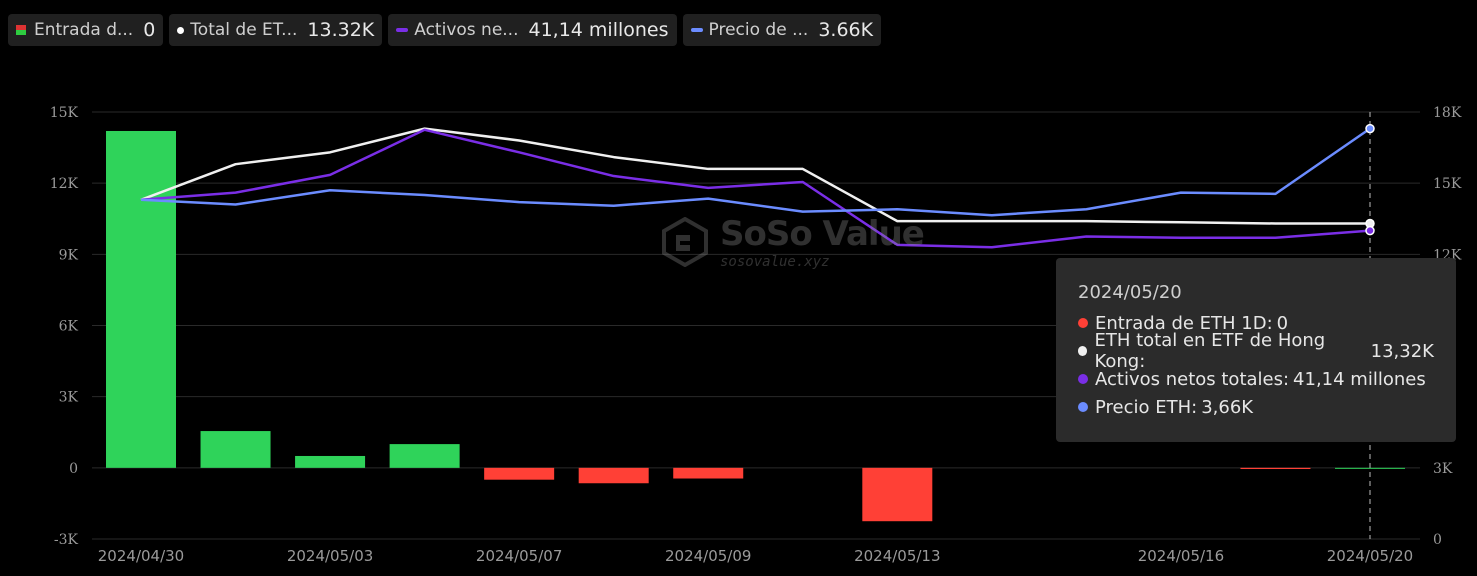 The image size is (1477, 576). Describe the element at coordinates (64, 184) in the screenshot. I see `left-tick-label: 12K` at that location.